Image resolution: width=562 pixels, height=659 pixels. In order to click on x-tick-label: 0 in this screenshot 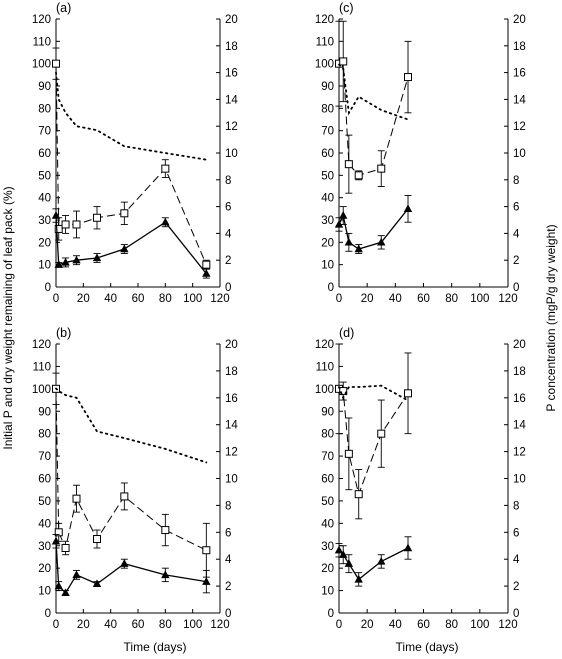, I will do `click(56, 625)`.